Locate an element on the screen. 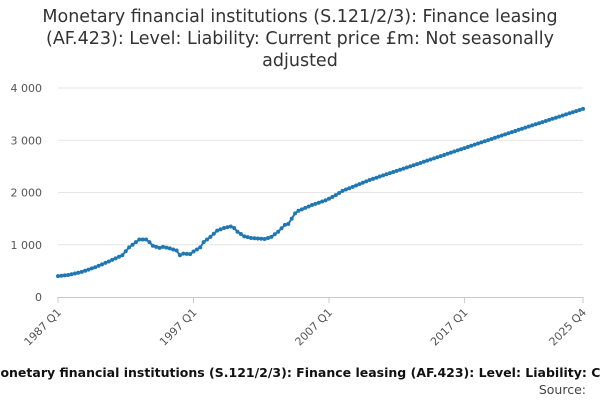 This screenshot has height=400, width=600. y-tick-label: 4 000 is located at coordinates (27, 88).